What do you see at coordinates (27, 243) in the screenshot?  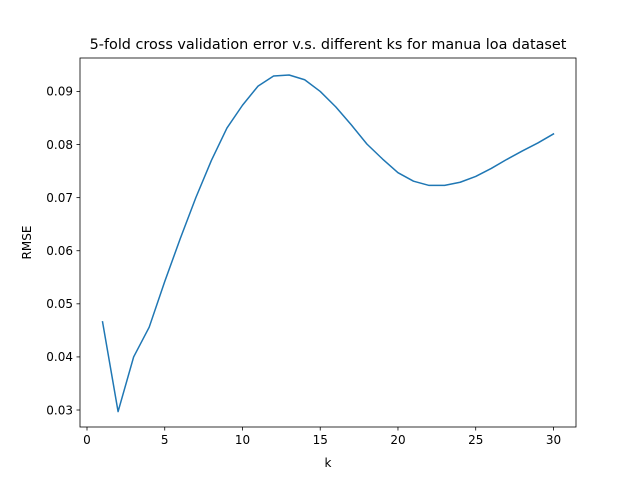 I see `y-axis-label: RMSE` at bounding box center [27, 243].